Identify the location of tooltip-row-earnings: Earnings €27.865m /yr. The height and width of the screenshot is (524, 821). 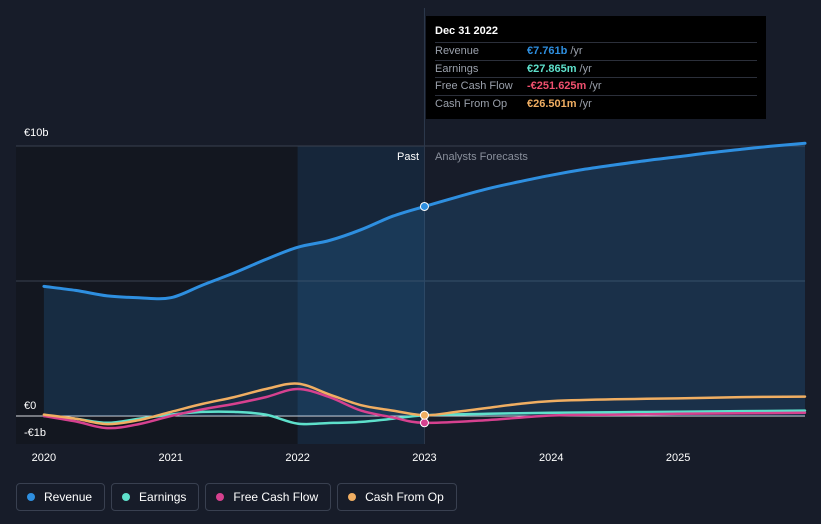
(596, 68).